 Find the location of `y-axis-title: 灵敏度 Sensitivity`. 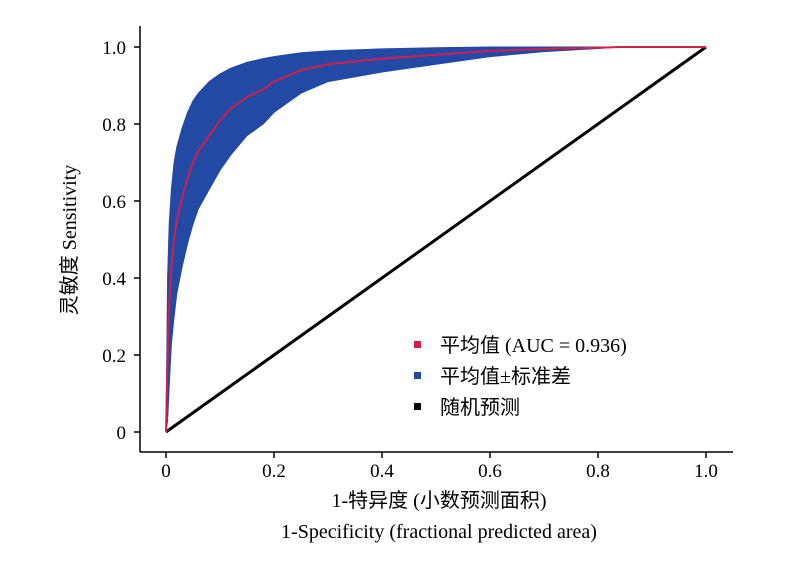

y-axis-title: 灵敏度 Sensitivity is located at coordinates (69, 240).